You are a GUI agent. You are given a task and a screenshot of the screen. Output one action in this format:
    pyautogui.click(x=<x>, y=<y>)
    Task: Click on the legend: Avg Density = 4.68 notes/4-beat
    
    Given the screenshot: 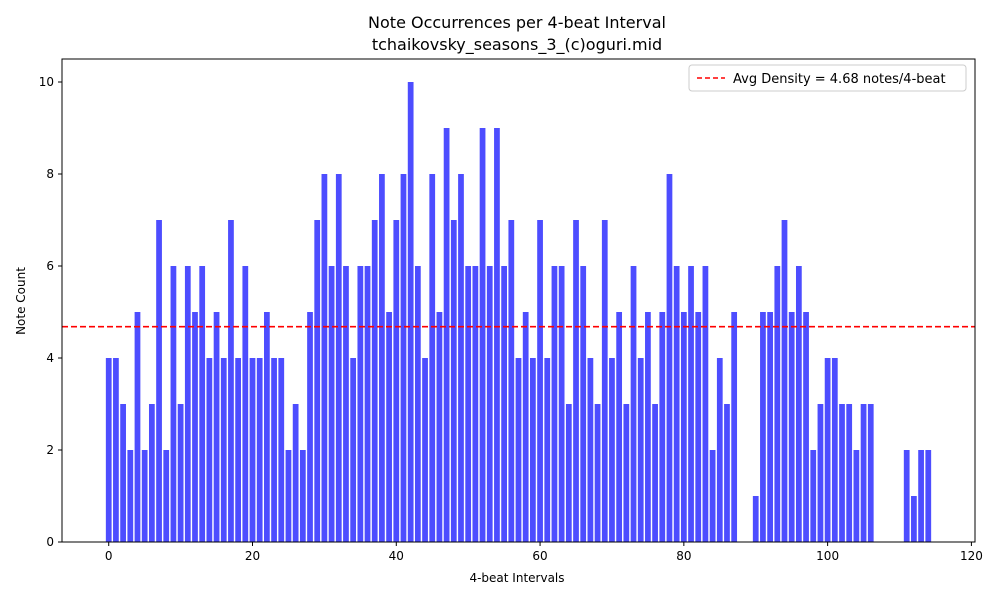 What is the action you would take?
    pyautogui.click(x=827, y=78)
    